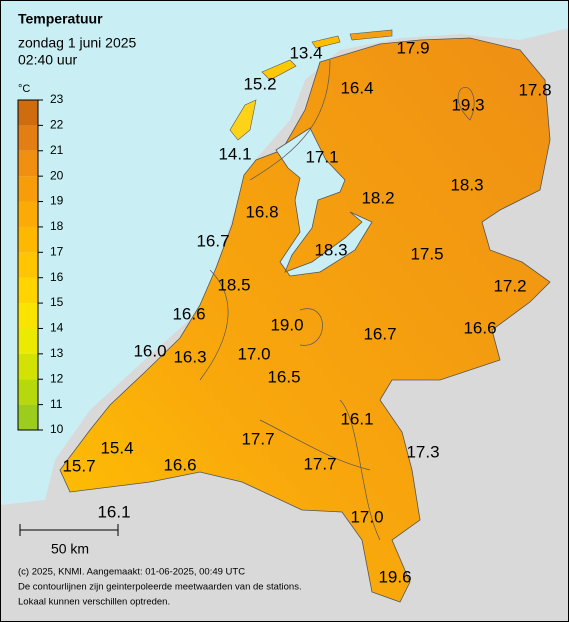 This screenshot has width=569, height=622. I want to click on station-temperature: 16.3, so click(189, 356).